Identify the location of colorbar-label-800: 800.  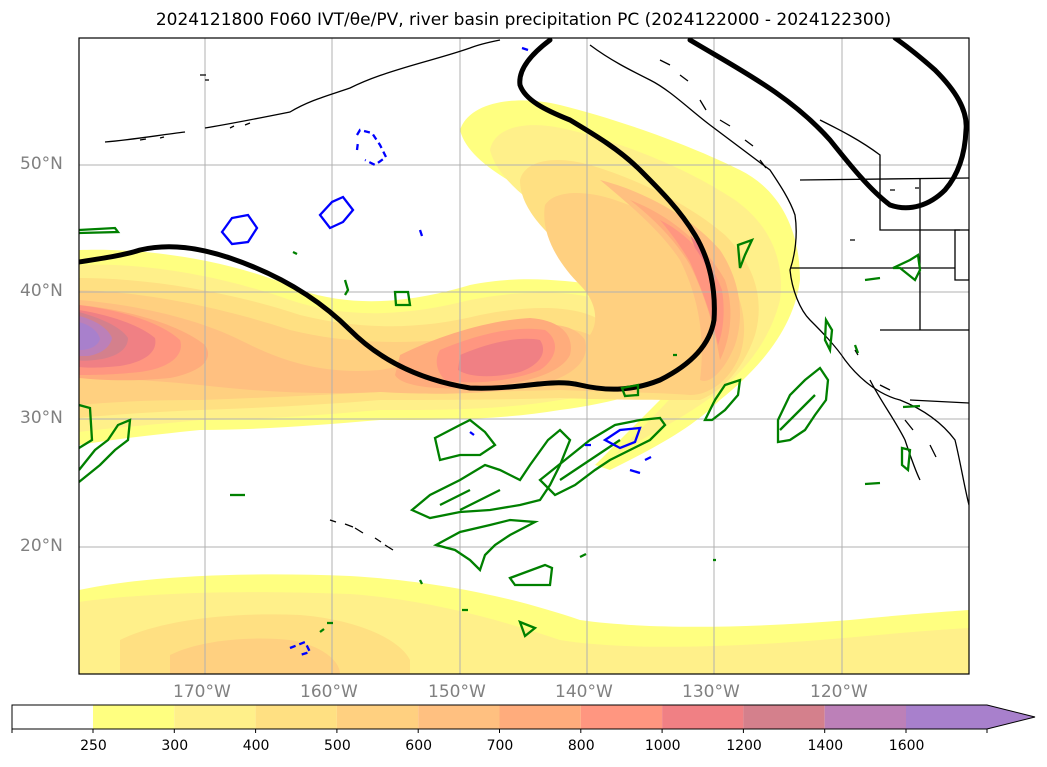
(581, 746).